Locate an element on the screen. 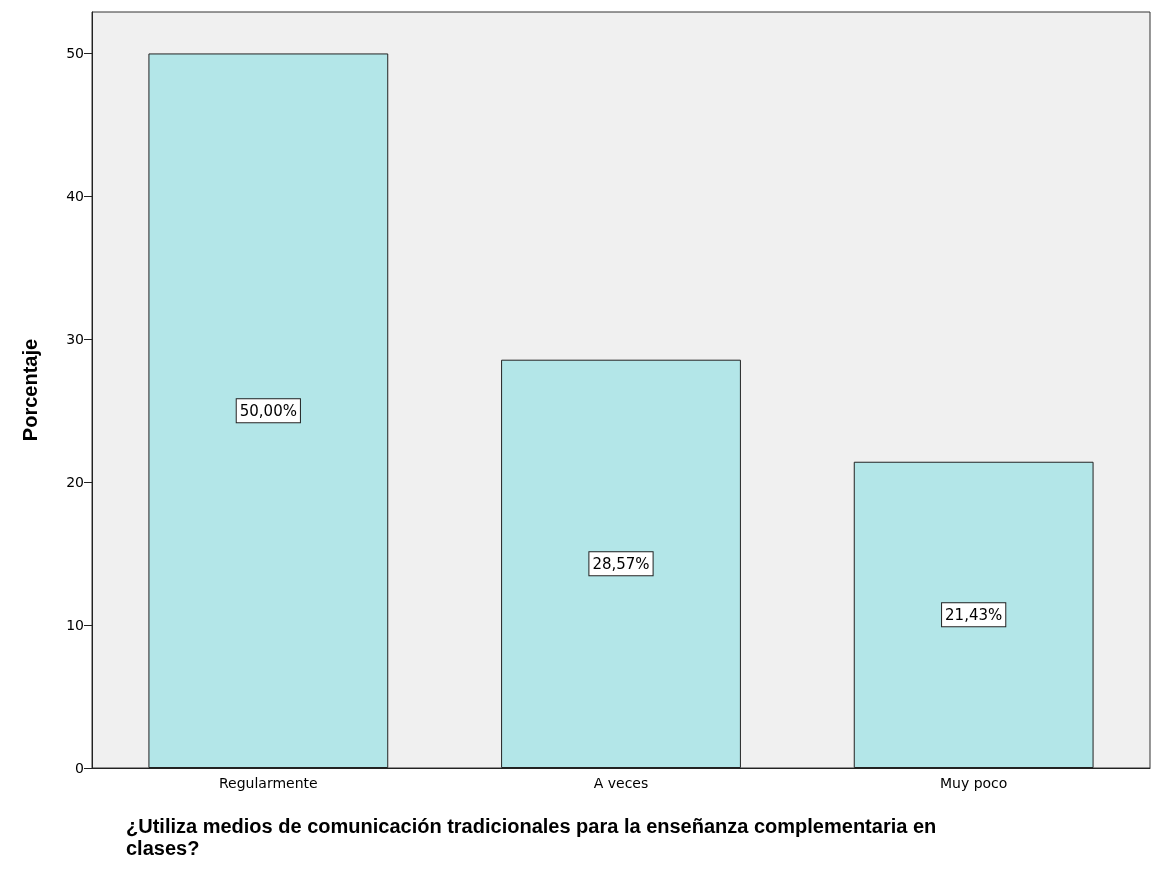 The image size is (1152, 889). data-label: 50,00% is located at coordinates (268, 410).